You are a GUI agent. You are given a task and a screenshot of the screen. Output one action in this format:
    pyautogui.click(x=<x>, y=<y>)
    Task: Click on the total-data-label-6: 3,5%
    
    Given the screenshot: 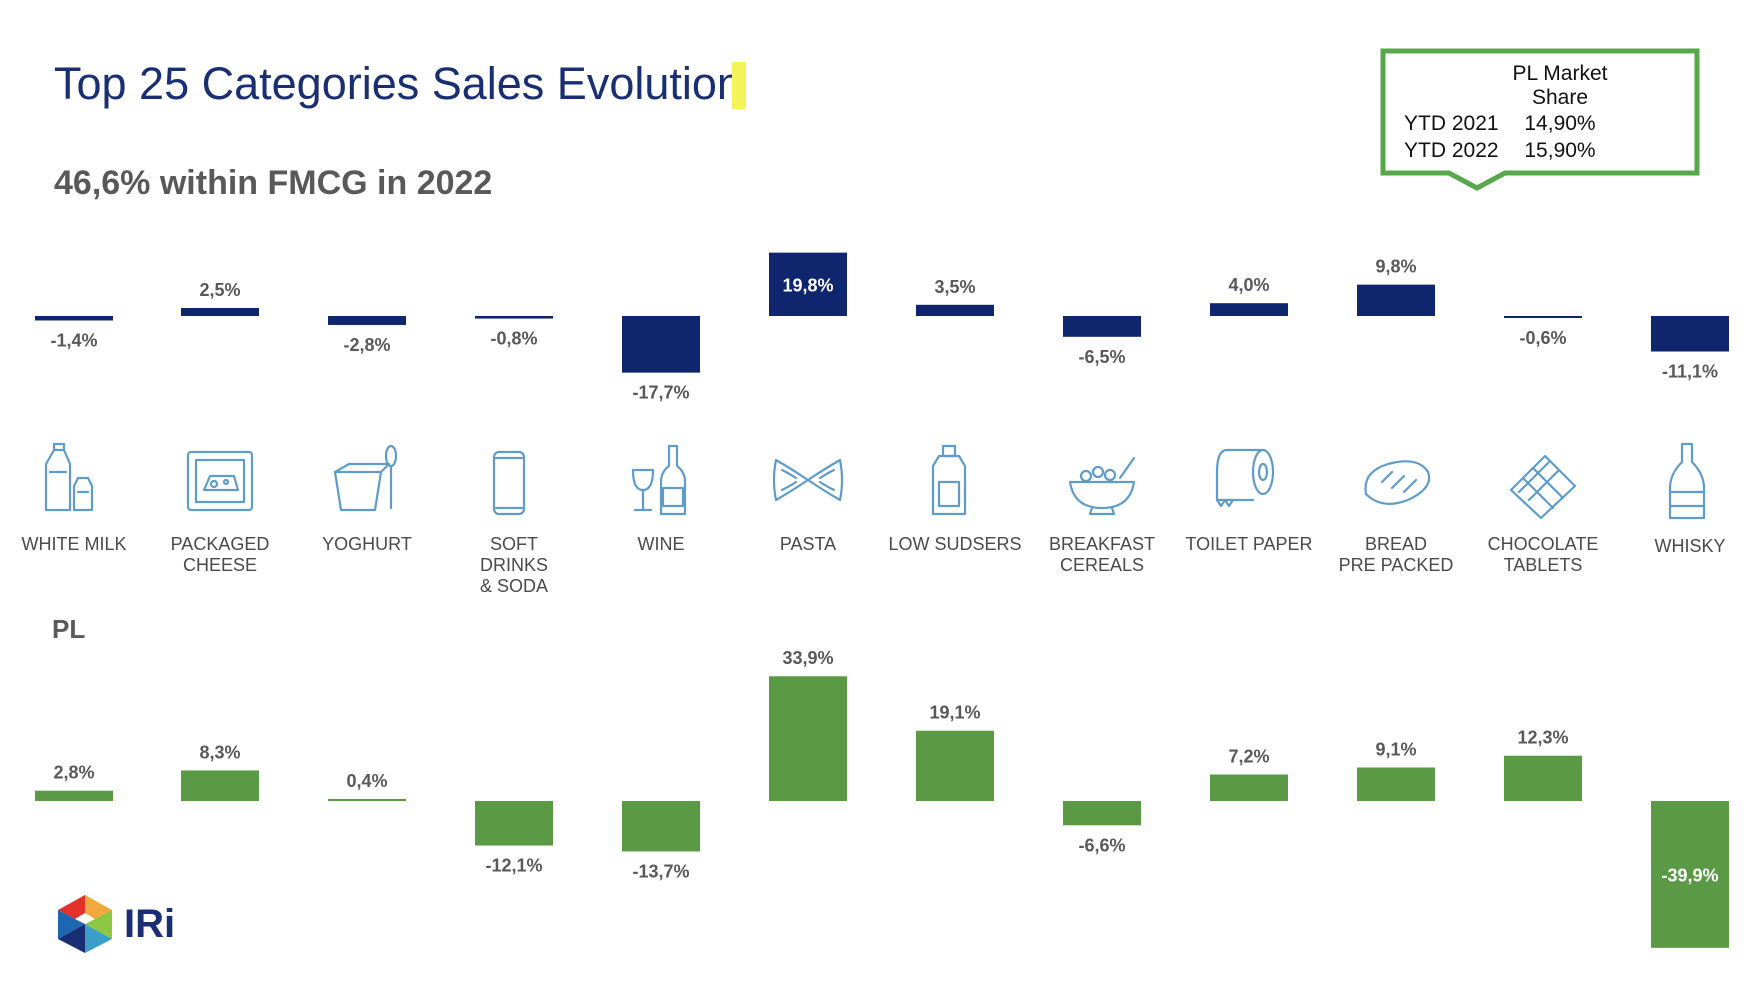 What is the action you would take?
    pyautogui.click(x=954, y=287)
    